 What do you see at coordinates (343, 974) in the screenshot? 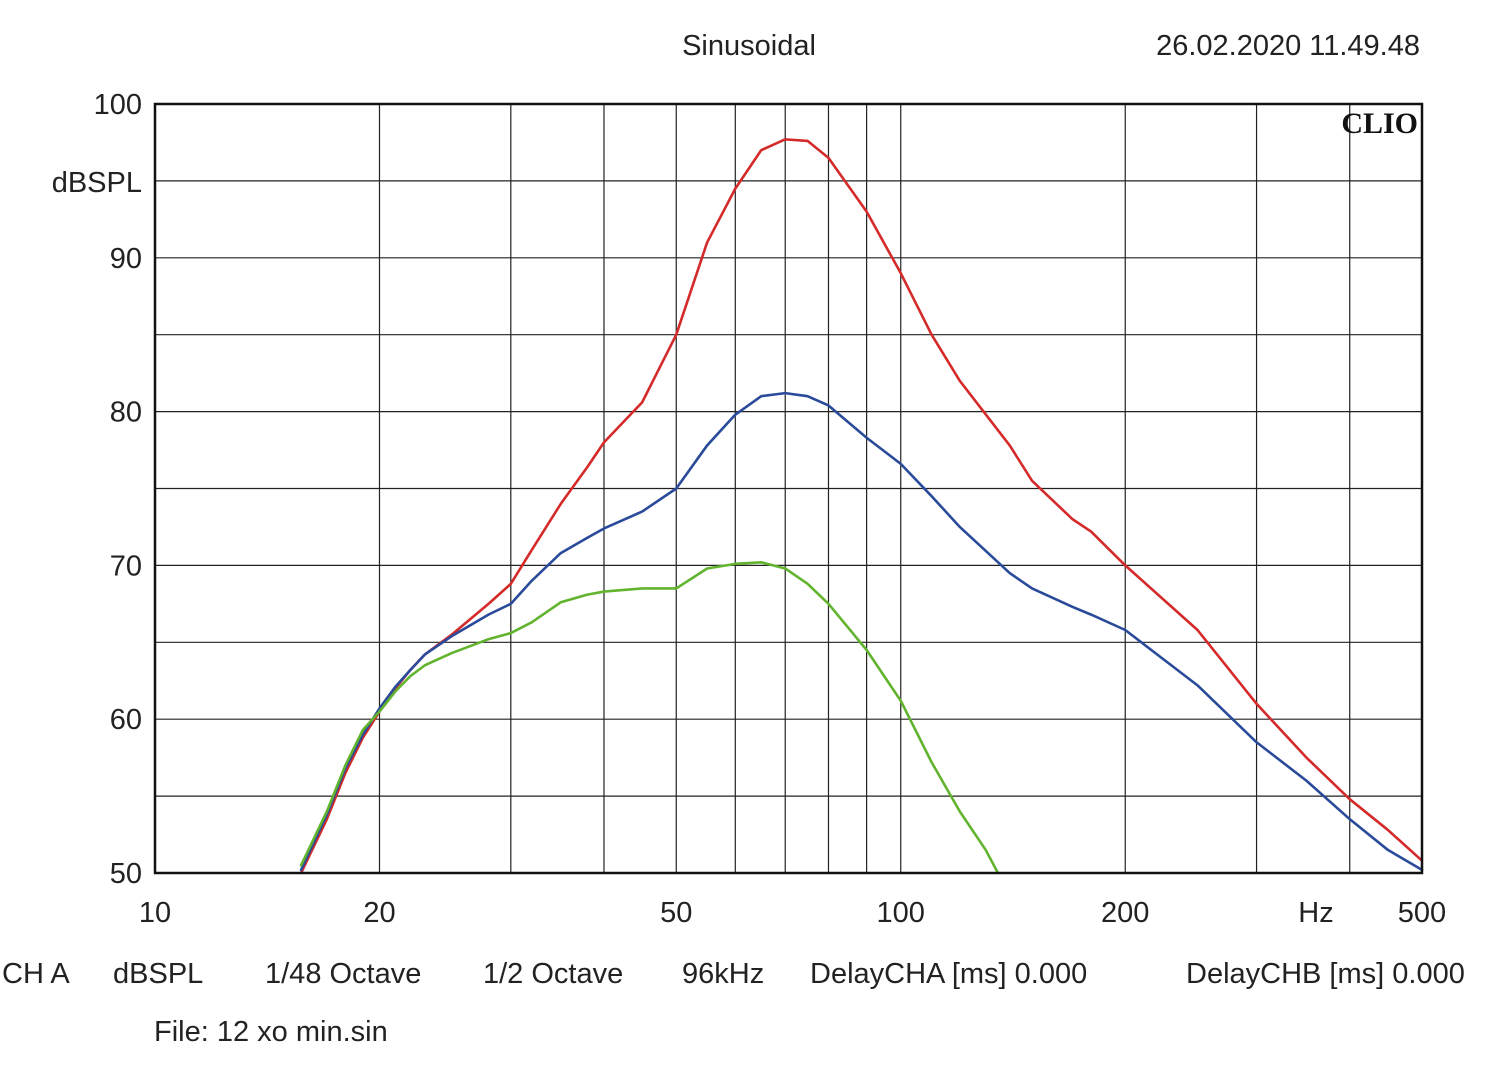
I see `footer-smoothing-resolution: 1/48 Octave` at bounding box center [343, 974].